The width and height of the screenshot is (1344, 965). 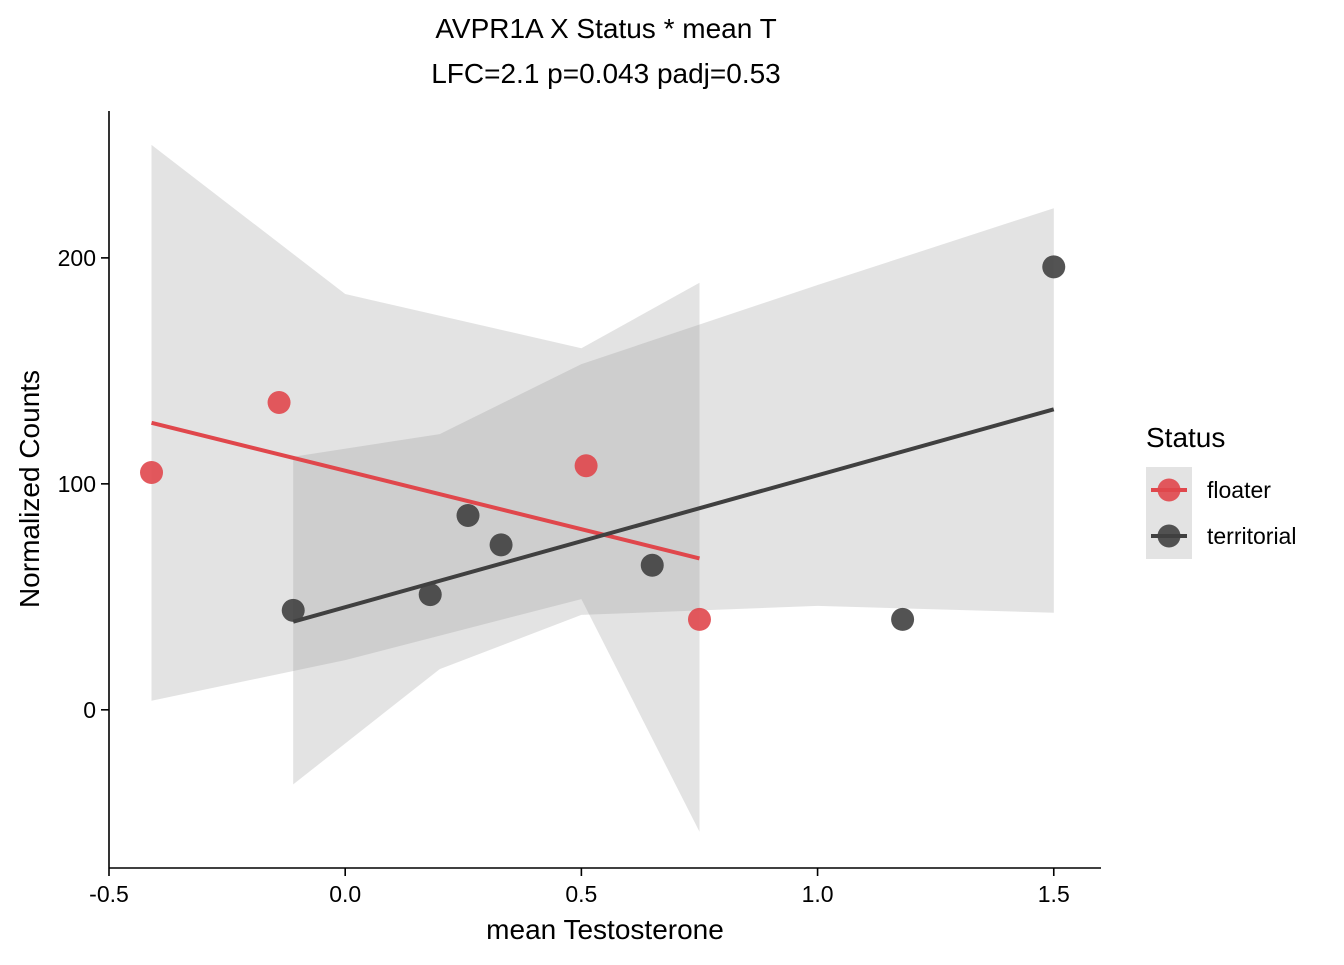 I want to click on fit-line-territorial, so click(x=673, y=515).